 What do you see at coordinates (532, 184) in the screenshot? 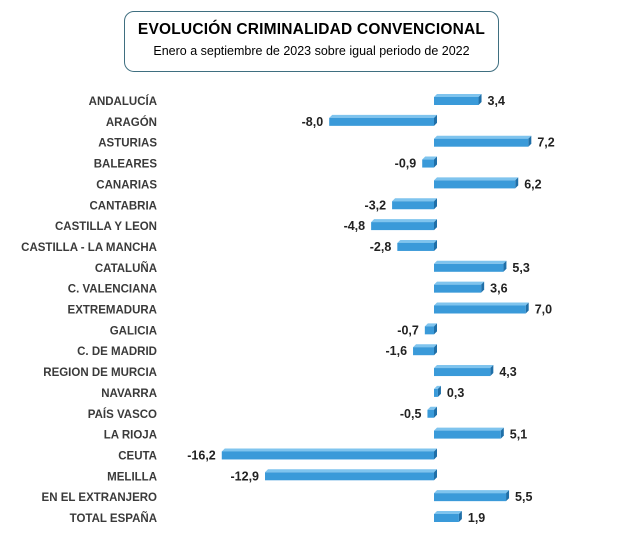
I see `data-label: 6,2` at bounding box center [532, 184].